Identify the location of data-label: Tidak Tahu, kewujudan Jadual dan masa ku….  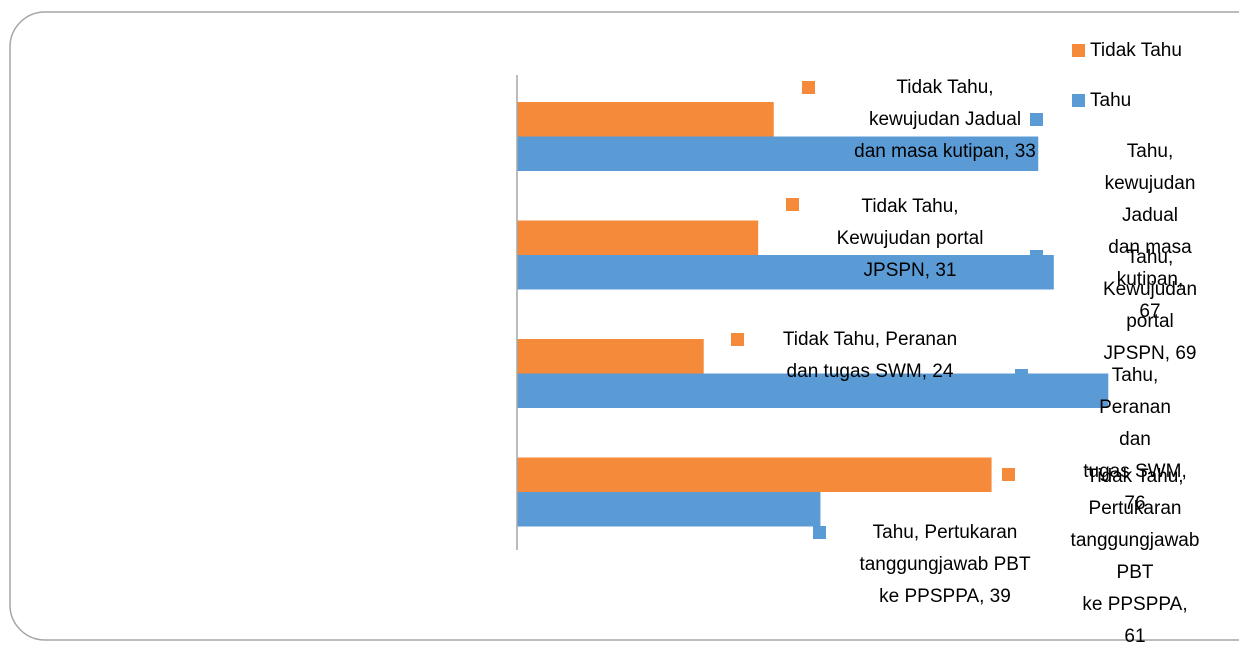
(945, 119).